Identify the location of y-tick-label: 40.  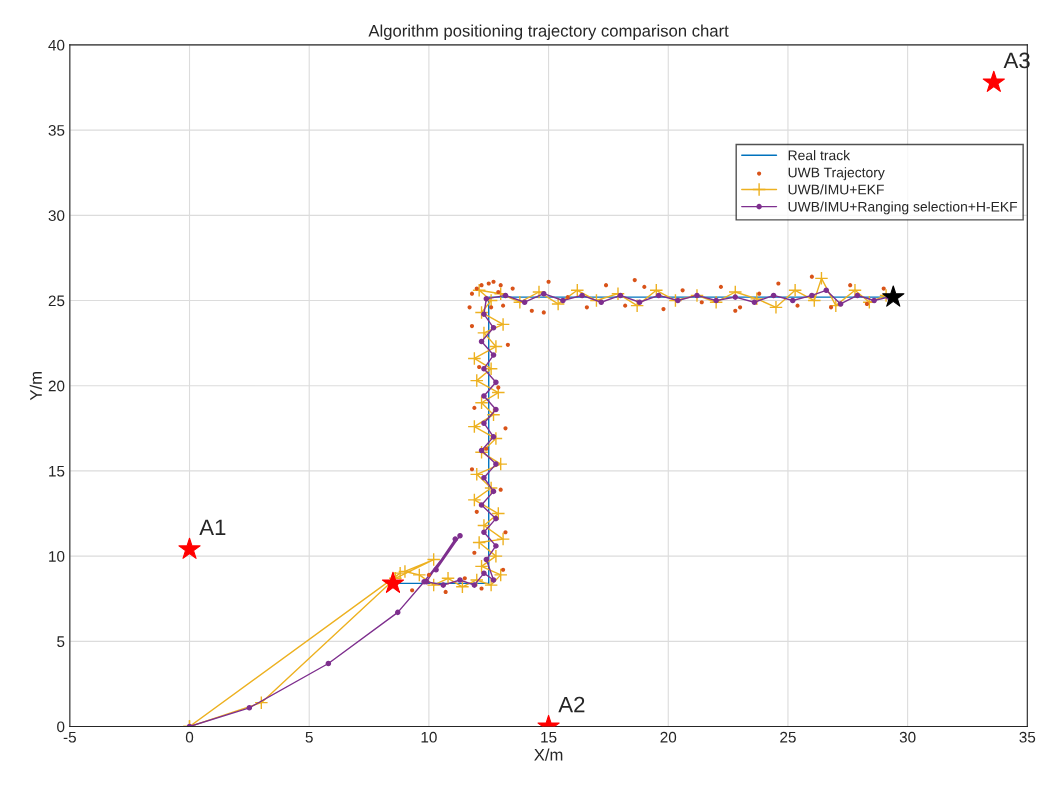
(56, 45).